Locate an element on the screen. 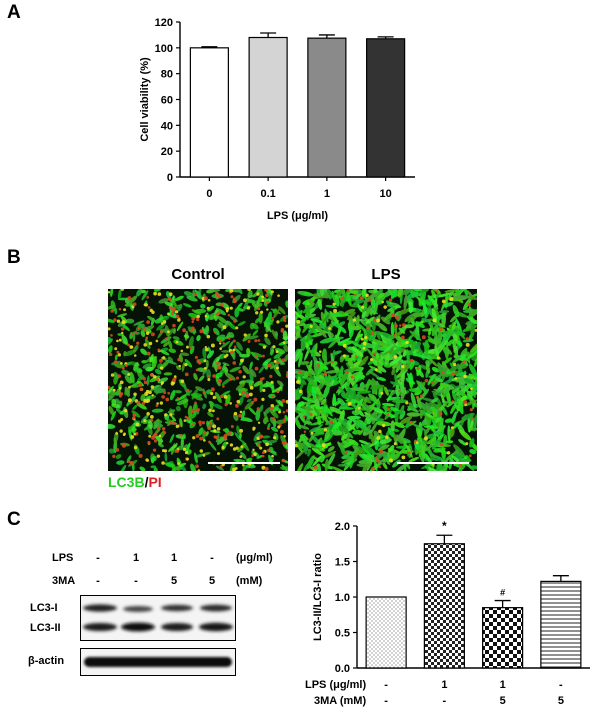 Image resolution: width=600 pixels, height=726 pixels. 3ma-value-1: - is located at coordinates (98, 581).